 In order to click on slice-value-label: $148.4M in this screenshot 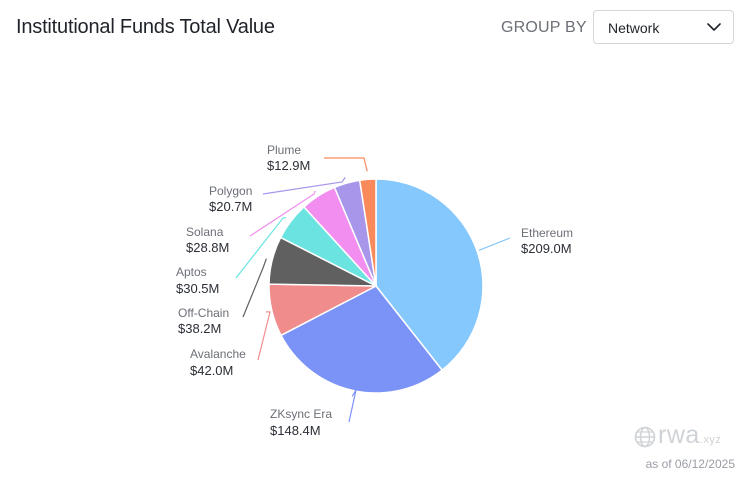, I will do `click(295, 430)`.